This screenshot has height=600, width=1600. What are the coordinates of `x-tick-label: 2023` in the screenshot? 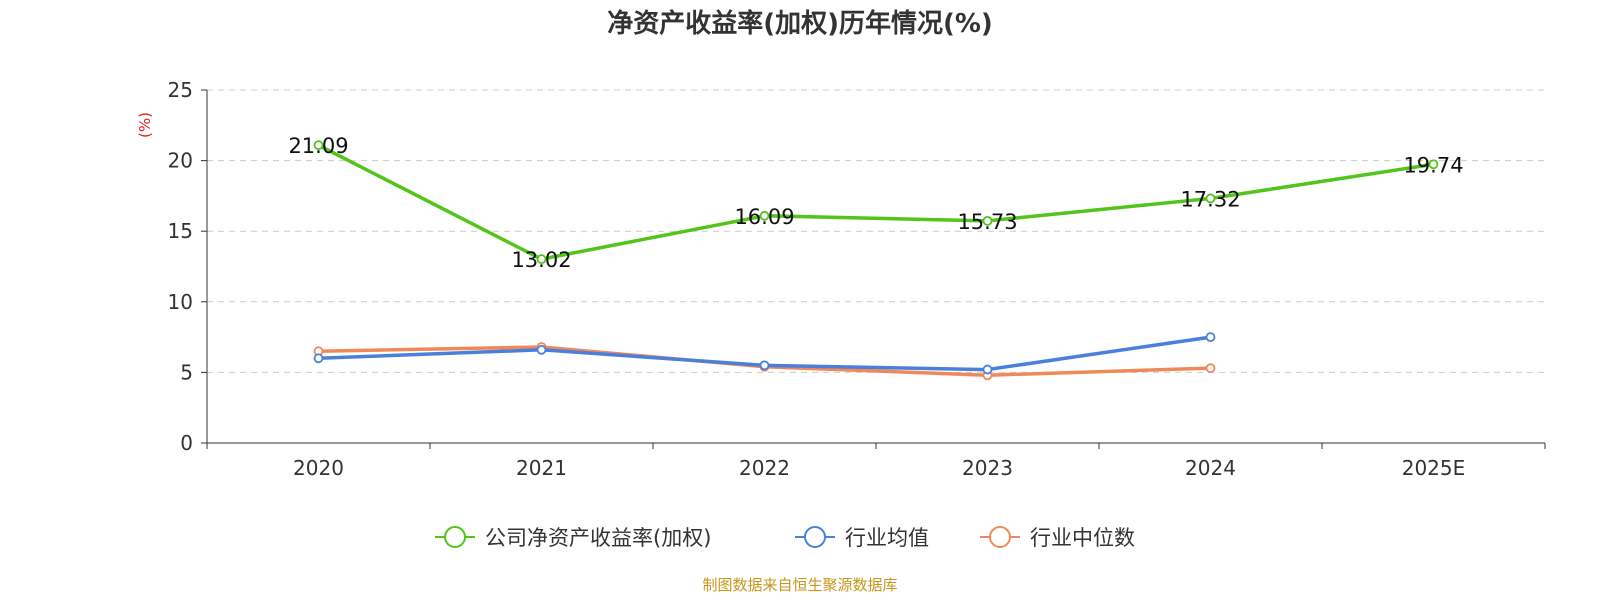 It's located at (987, 468).